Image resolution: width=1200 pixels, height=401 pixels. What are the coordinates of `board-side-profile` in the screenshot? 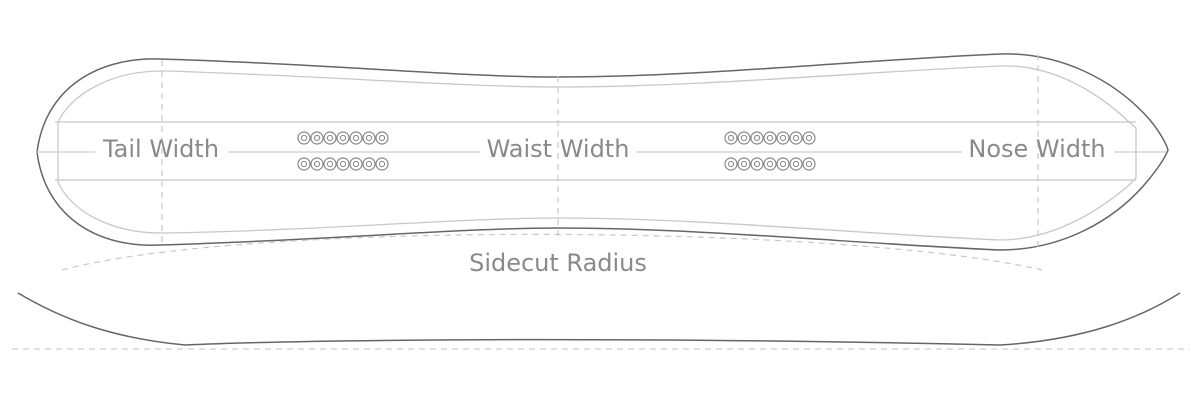 It's located at (599, 319).